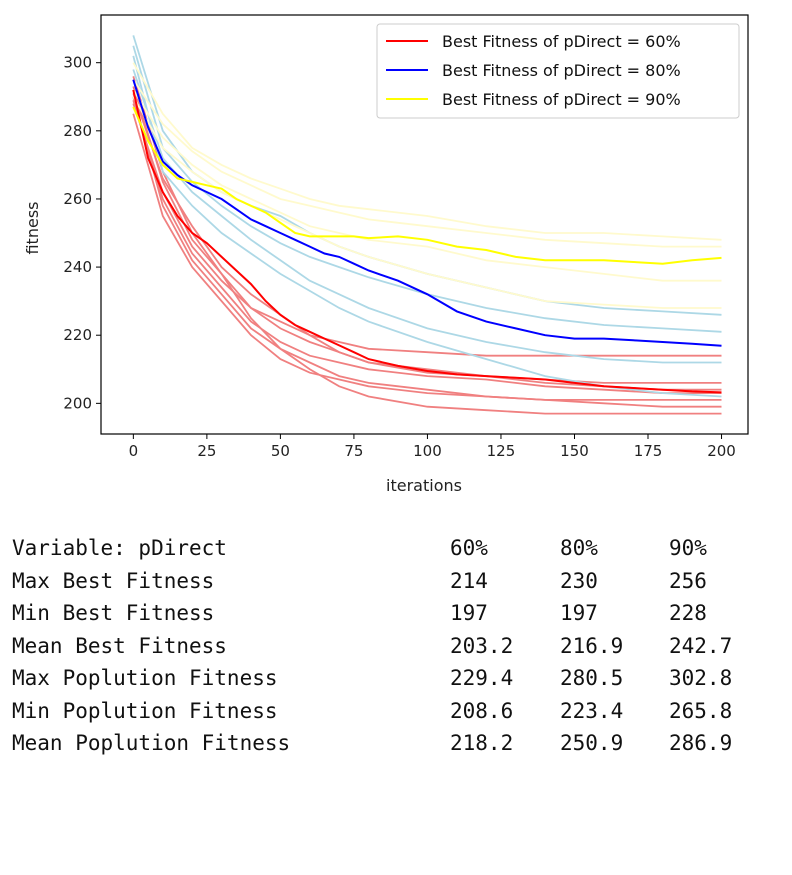 The height and width of the screenshot is (875, 792). I want to click on stats-cell: 242.7, so click(701, 645).